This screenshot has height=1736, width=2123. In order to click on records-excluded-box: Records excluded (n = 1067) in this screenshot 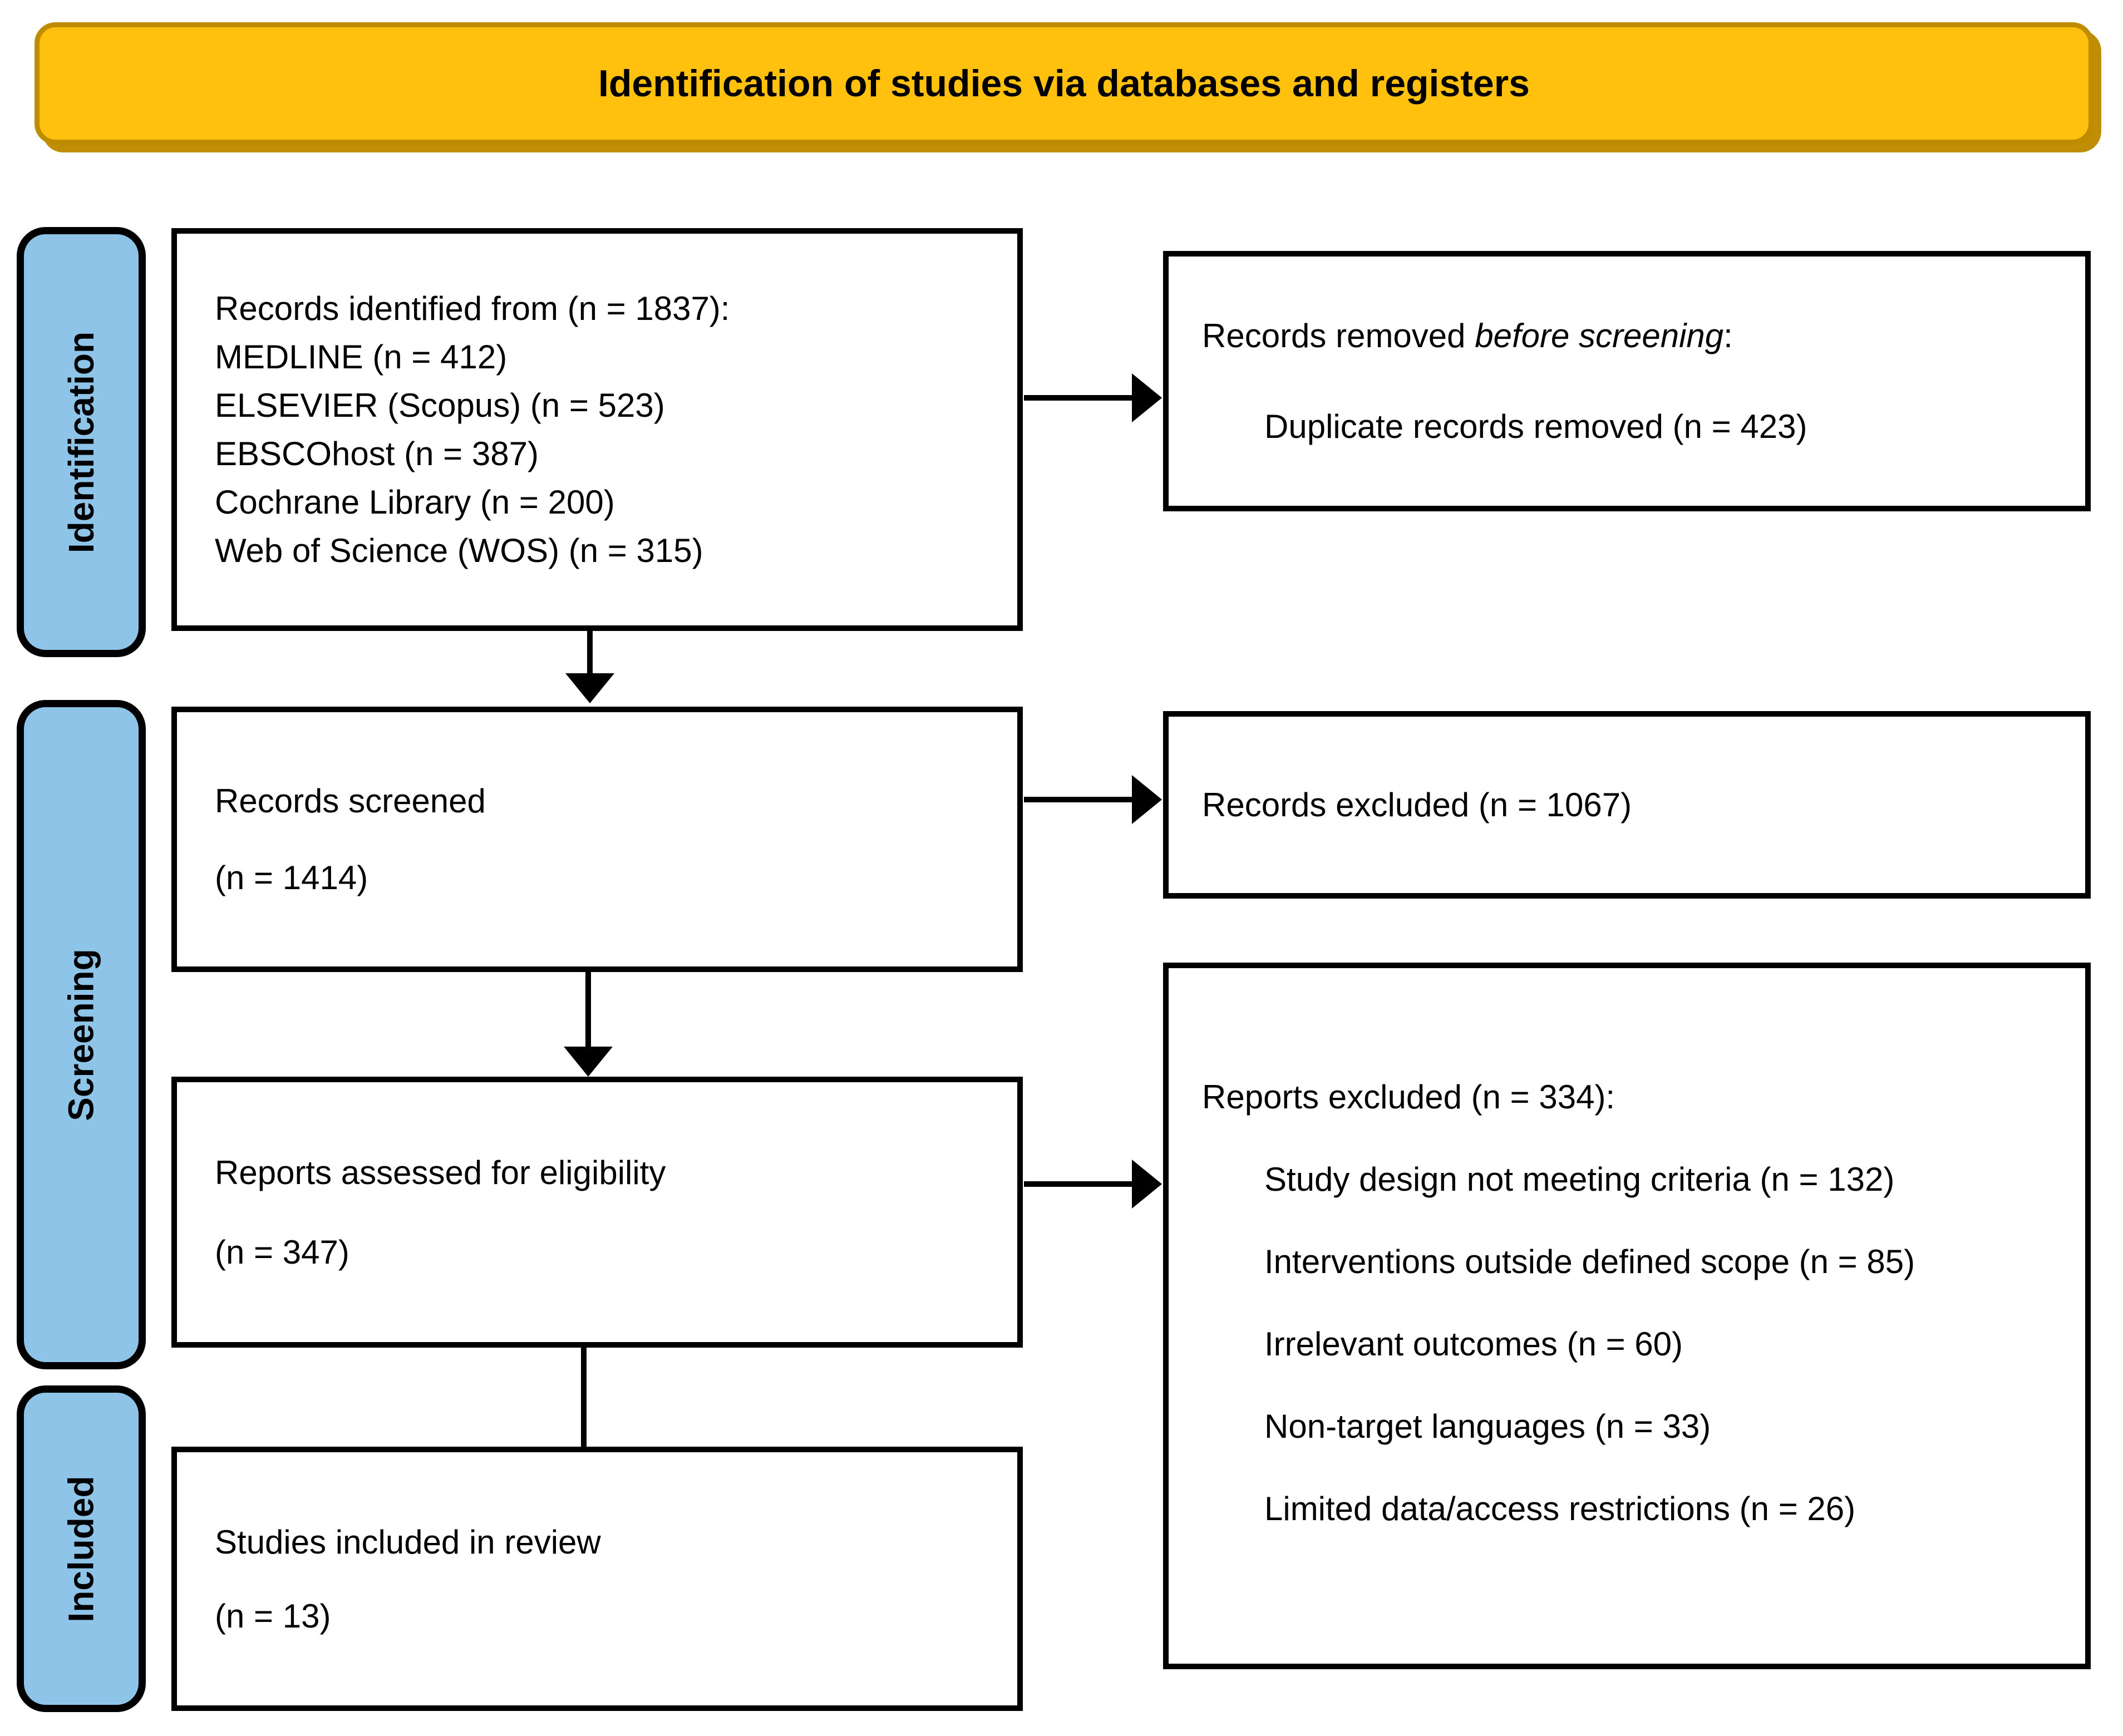, I will do `click(1627, 805)`.